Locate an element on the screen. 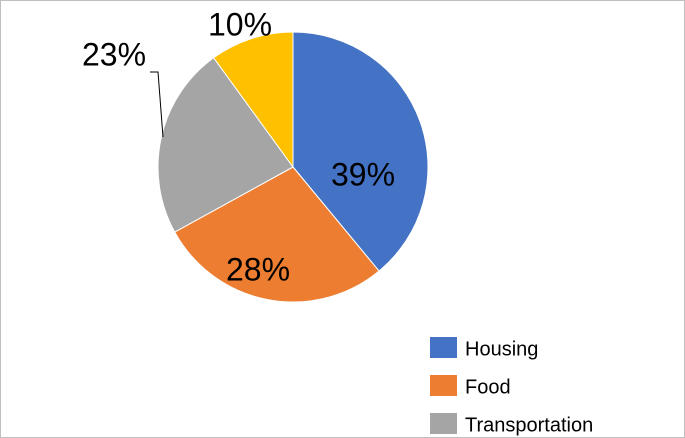  data-label: 39% is located at coordinates (363, 174).